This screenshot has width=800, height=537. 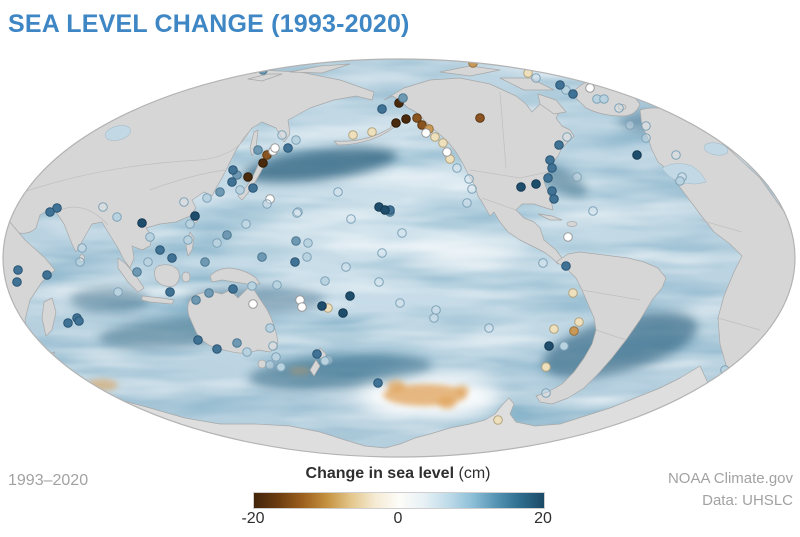 What do you see at coordinates (479, 171) in the screenshot?
I see `landmass-north-america` at bounding box center [479, 171].